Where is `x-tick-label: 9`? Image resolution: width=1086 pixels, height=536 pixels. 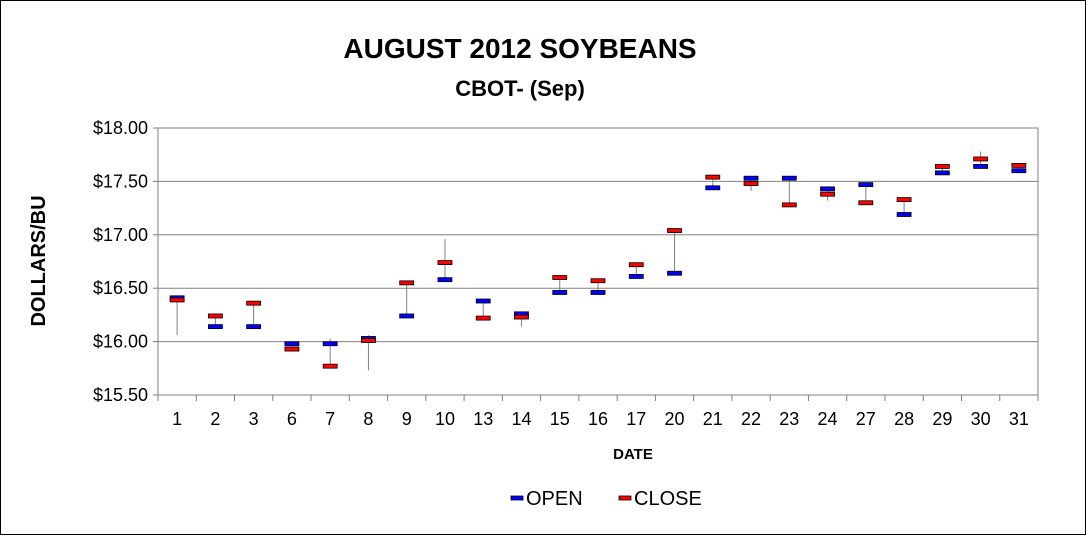
x-tick-label: 9 is located at coordinates (407, 419).